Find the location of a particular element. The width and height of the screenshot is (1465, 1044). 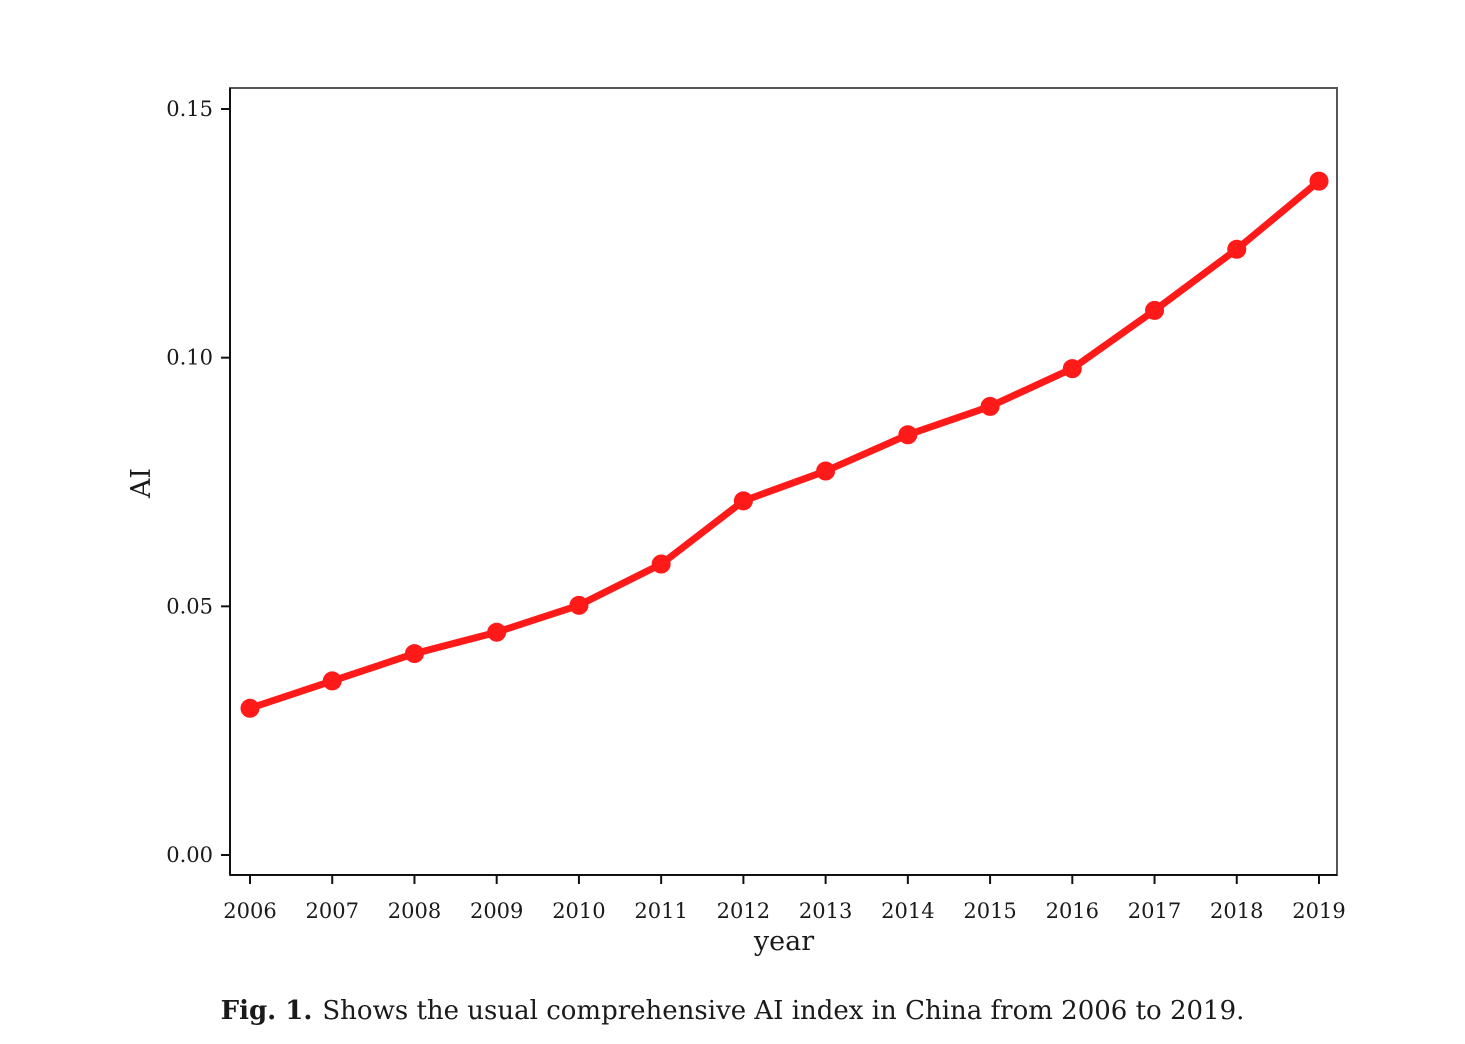

x-tick-label: 2019 is located at coordinates (1318, 911).